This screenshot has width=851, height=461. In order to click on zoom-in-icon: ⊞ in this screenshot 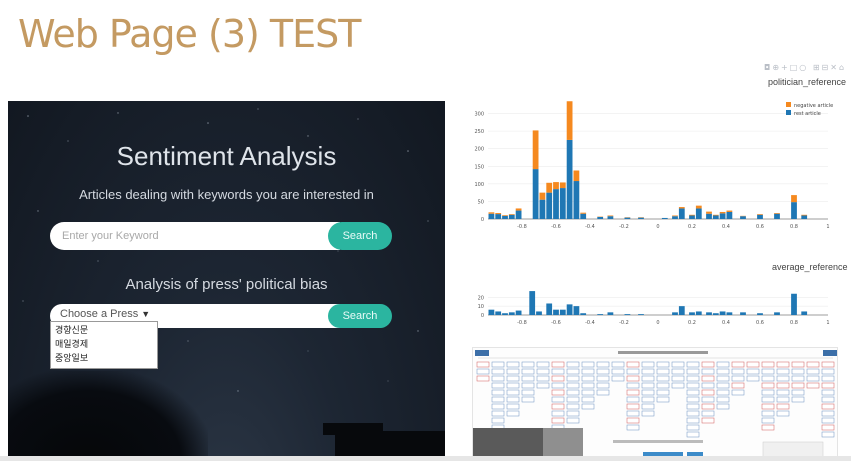, I will do `click(817, 67)`.